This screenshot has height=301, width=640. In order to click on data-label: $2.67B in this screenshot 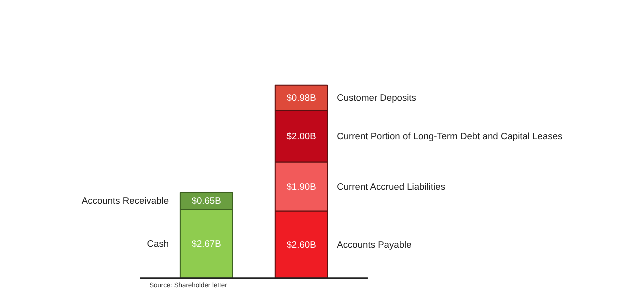, I will do `click(207, 243)`.